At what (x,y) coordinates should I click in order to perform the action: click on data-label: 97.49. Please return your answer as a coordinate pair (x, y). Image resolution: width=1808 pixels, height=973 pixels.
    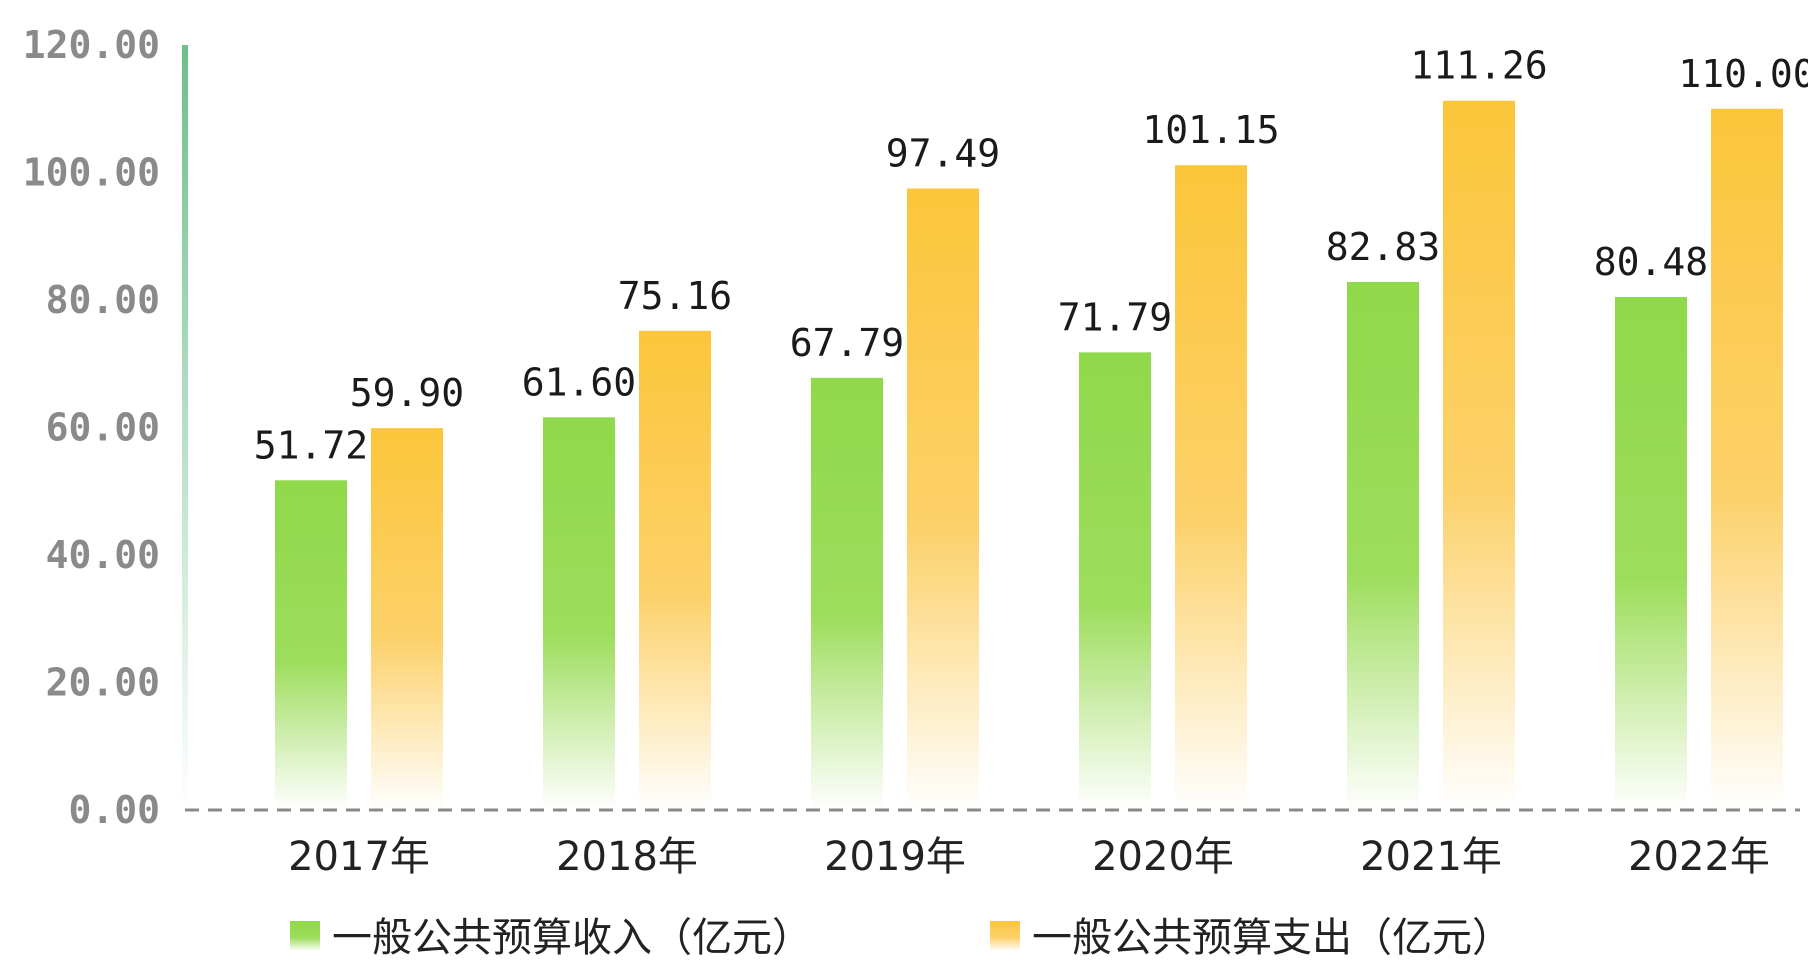
    Looking at the image, I should click on (943, 154).